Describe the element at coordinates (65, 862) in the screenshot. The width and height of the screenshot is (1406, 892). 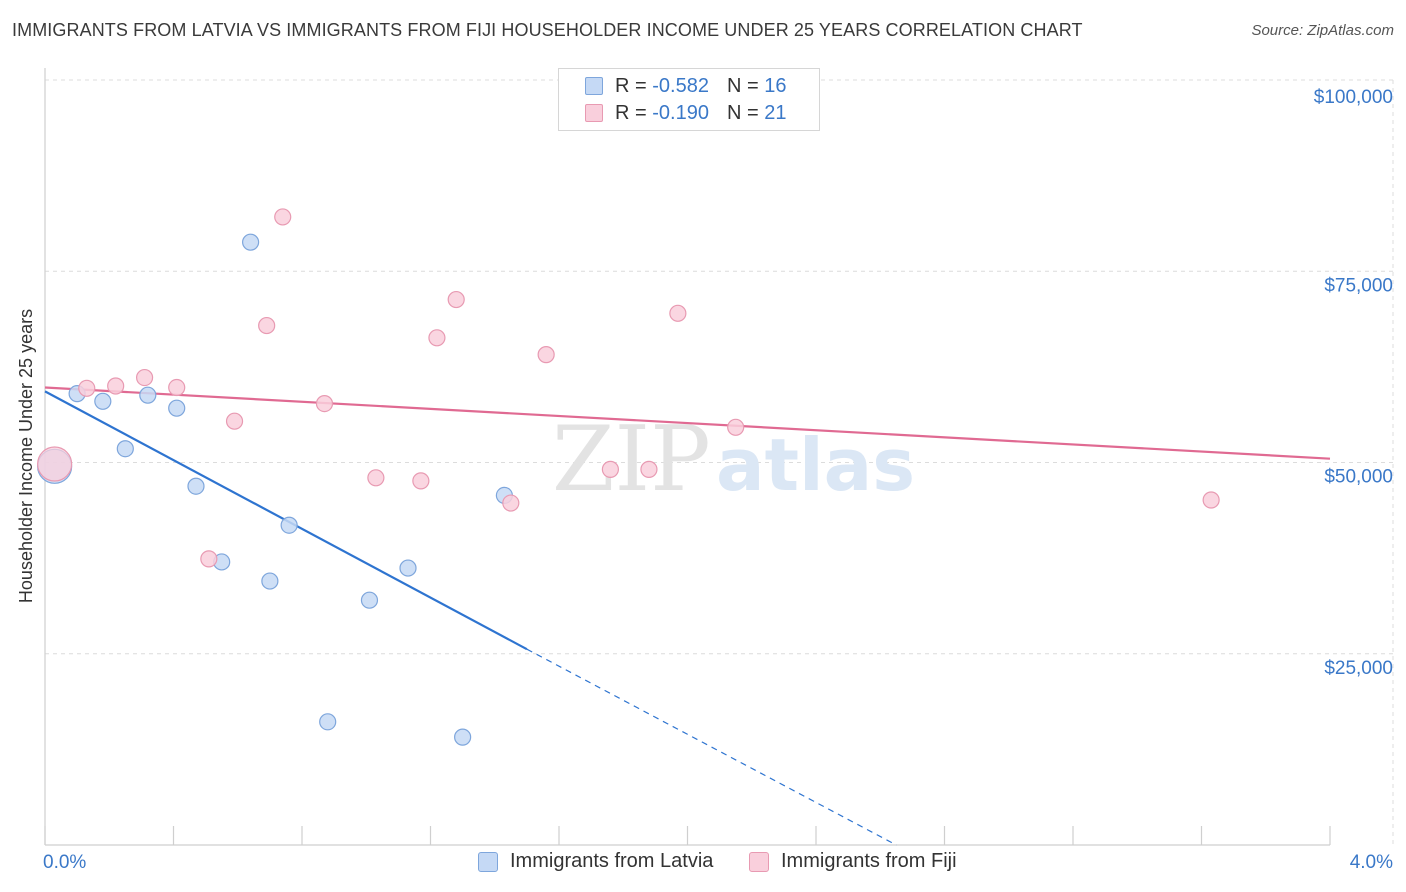
I see `x-tick-label-min: 0.0%` at that location.